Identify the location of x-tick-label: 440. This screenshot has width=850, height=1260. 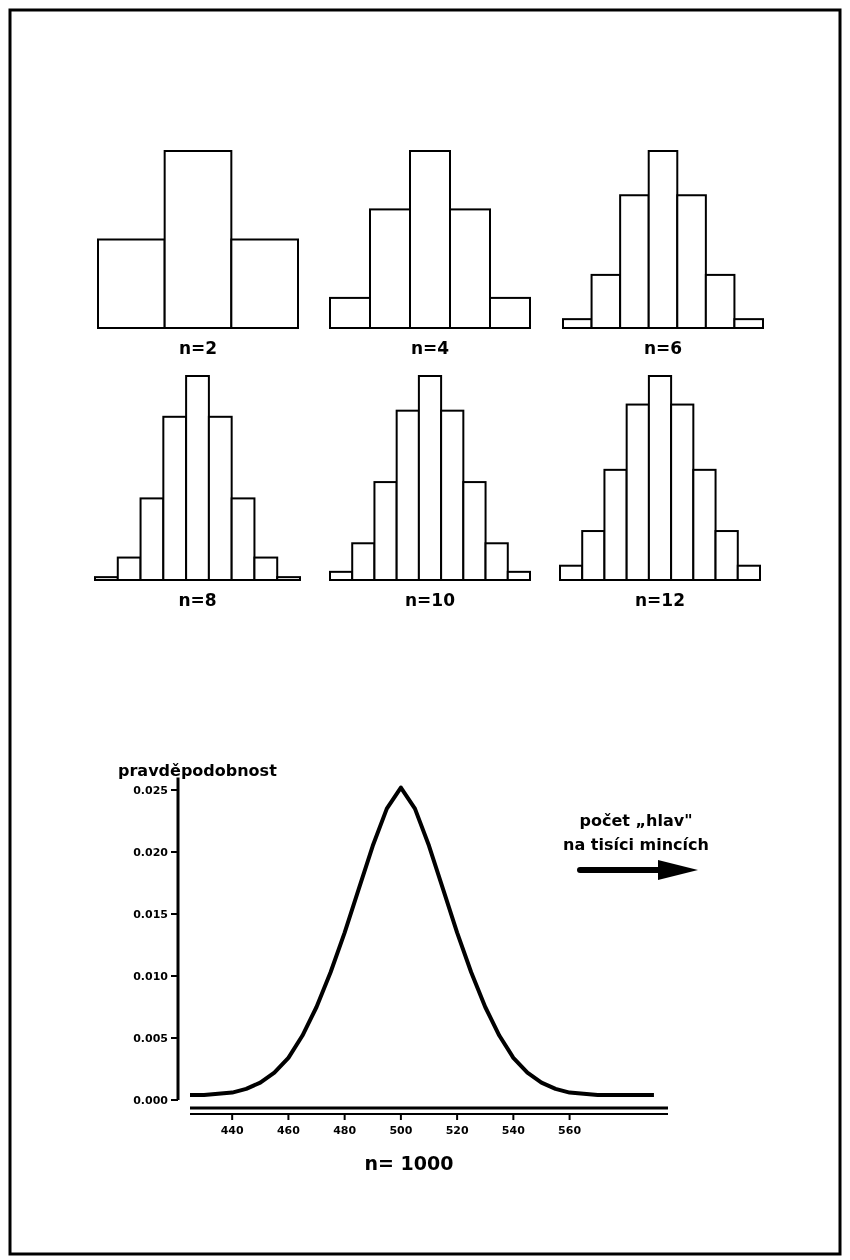
(232, 1130).